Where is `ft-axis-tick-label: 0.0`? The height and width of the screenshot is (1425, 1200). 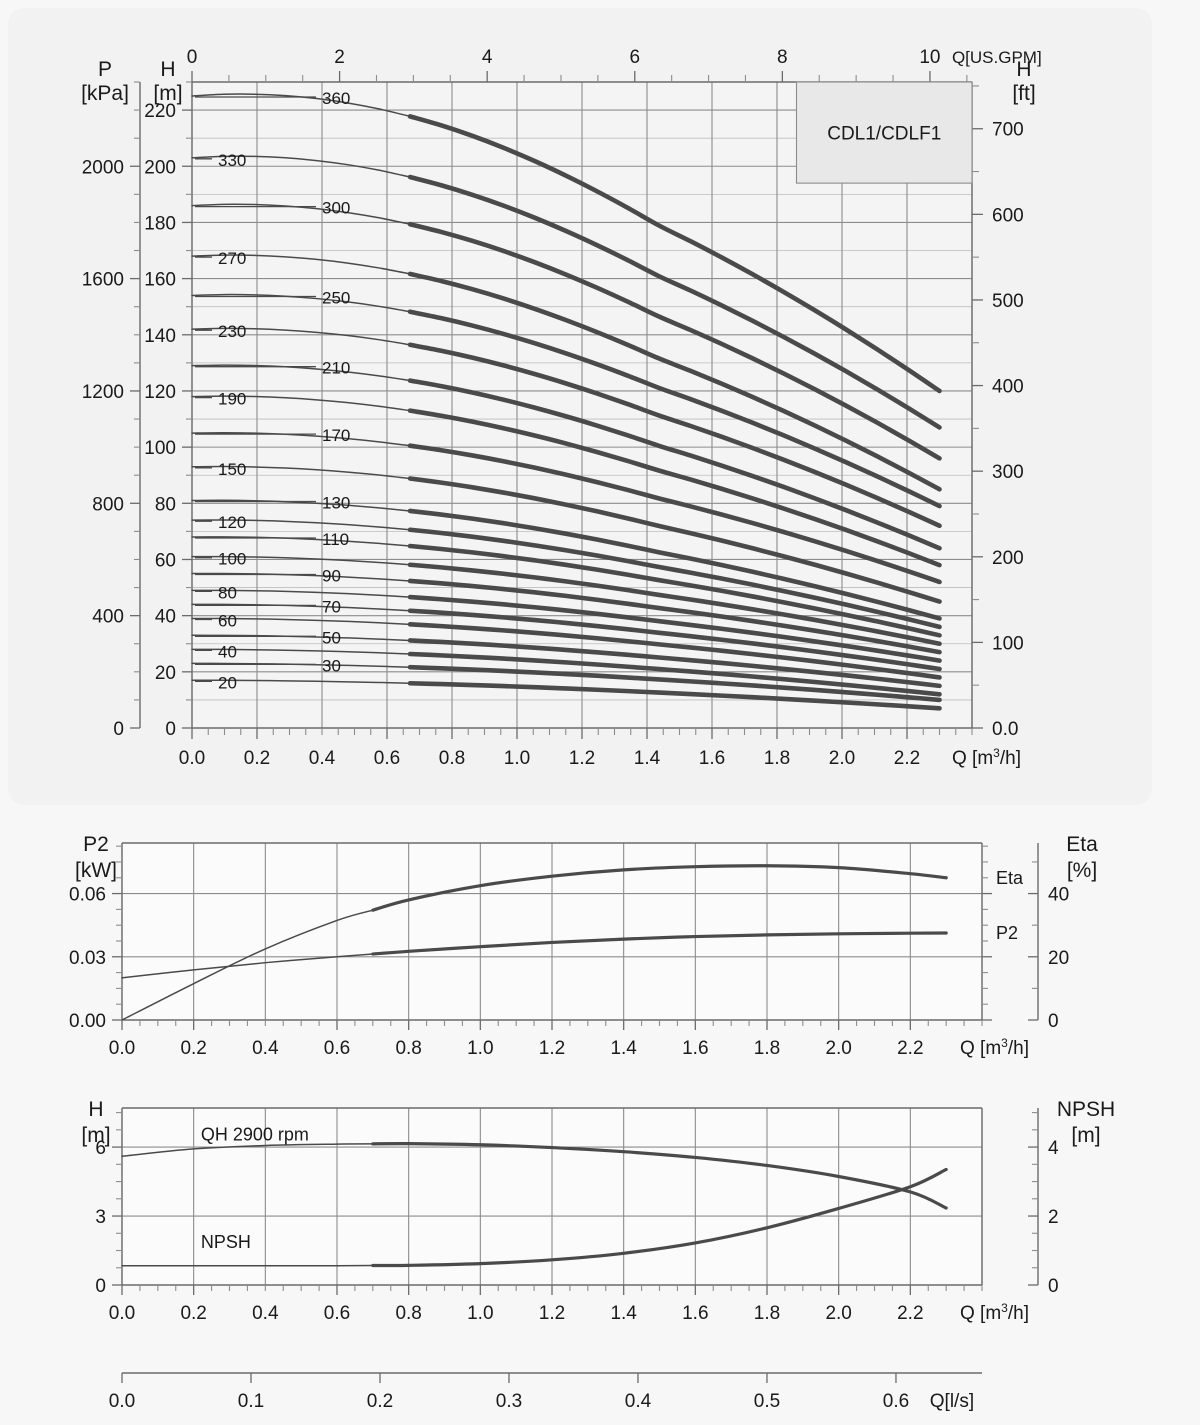 ft-axis-tick-label: 0.0 is located at coordinates (1005, 729).